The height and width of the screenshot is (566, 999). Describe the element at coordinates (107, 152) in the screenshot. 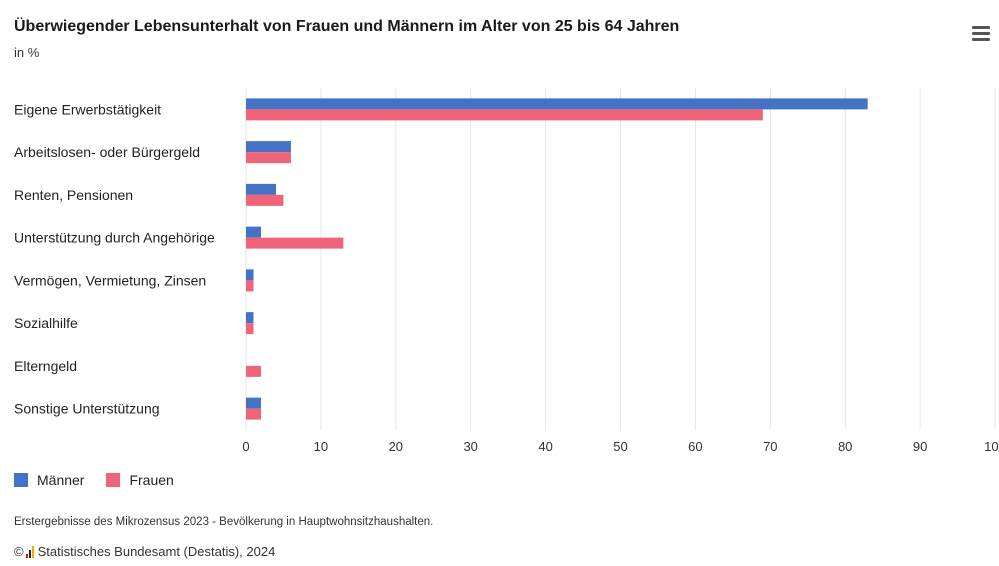

I see `category-label: Arbeitslosen- oder Bürgergeld` at that location.